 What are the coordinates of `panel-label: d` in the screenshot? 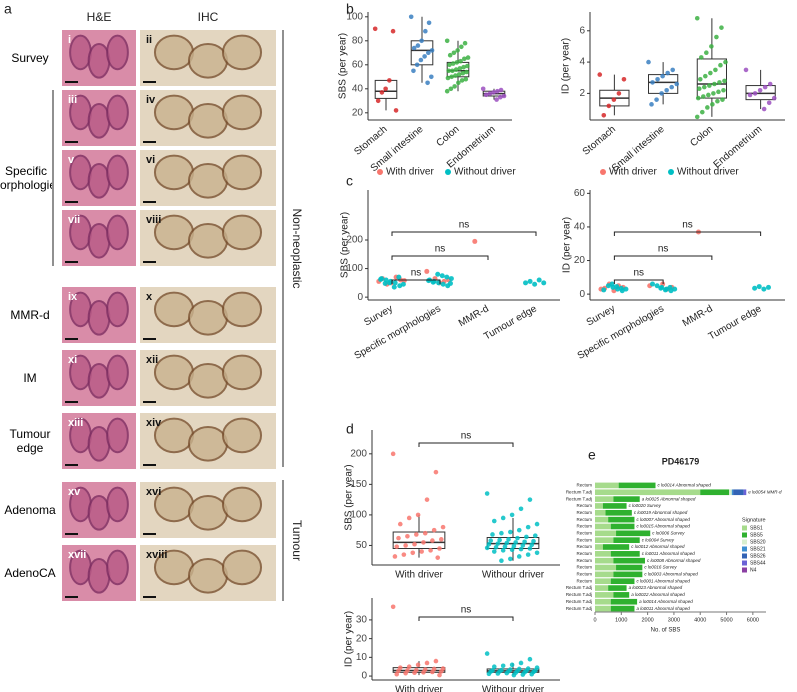 It's located at (350, 429).